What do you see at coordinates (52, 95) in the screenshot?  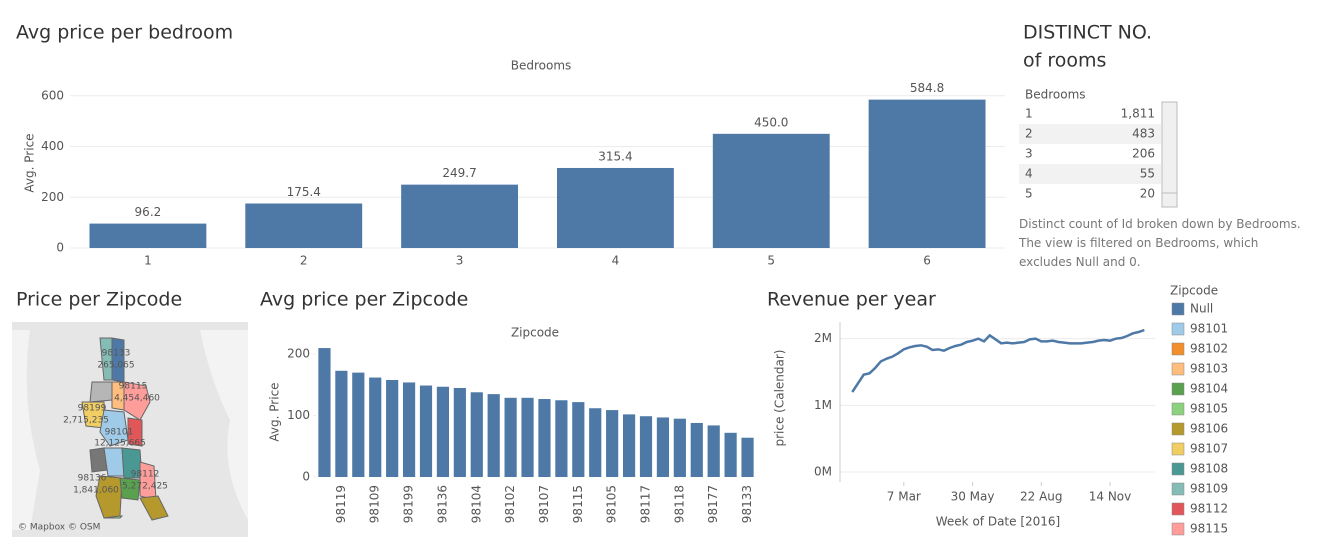 I see `y-tick-label: 600` at bounding box center [52, 95].